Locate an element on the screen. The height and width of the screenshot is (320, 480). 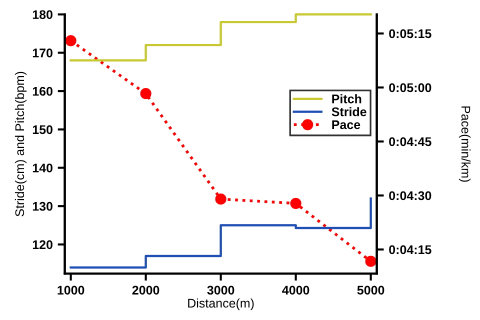
legend-label: Pitch is located at coordinates (347, 99).